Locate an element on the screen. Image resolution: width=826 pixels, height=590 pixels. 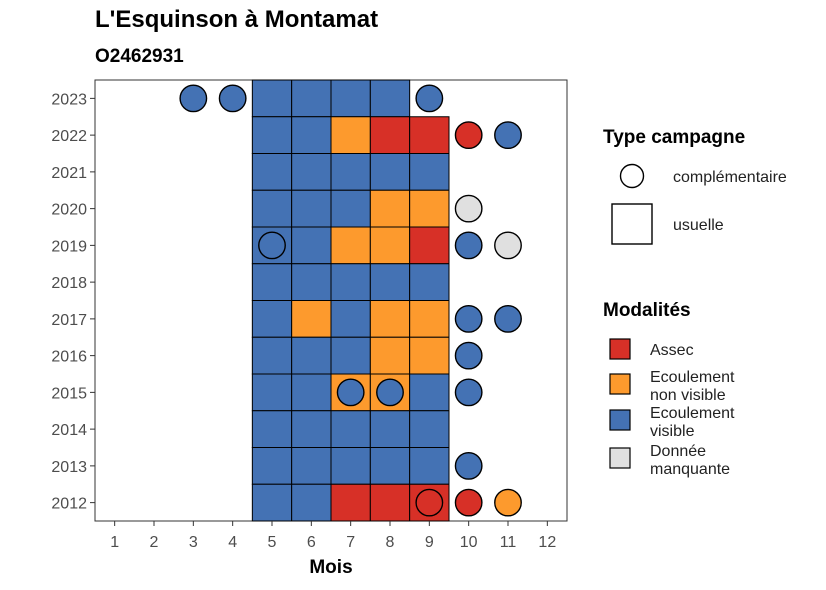
x-tick-label: 12 is located at coordinates (547, 542).